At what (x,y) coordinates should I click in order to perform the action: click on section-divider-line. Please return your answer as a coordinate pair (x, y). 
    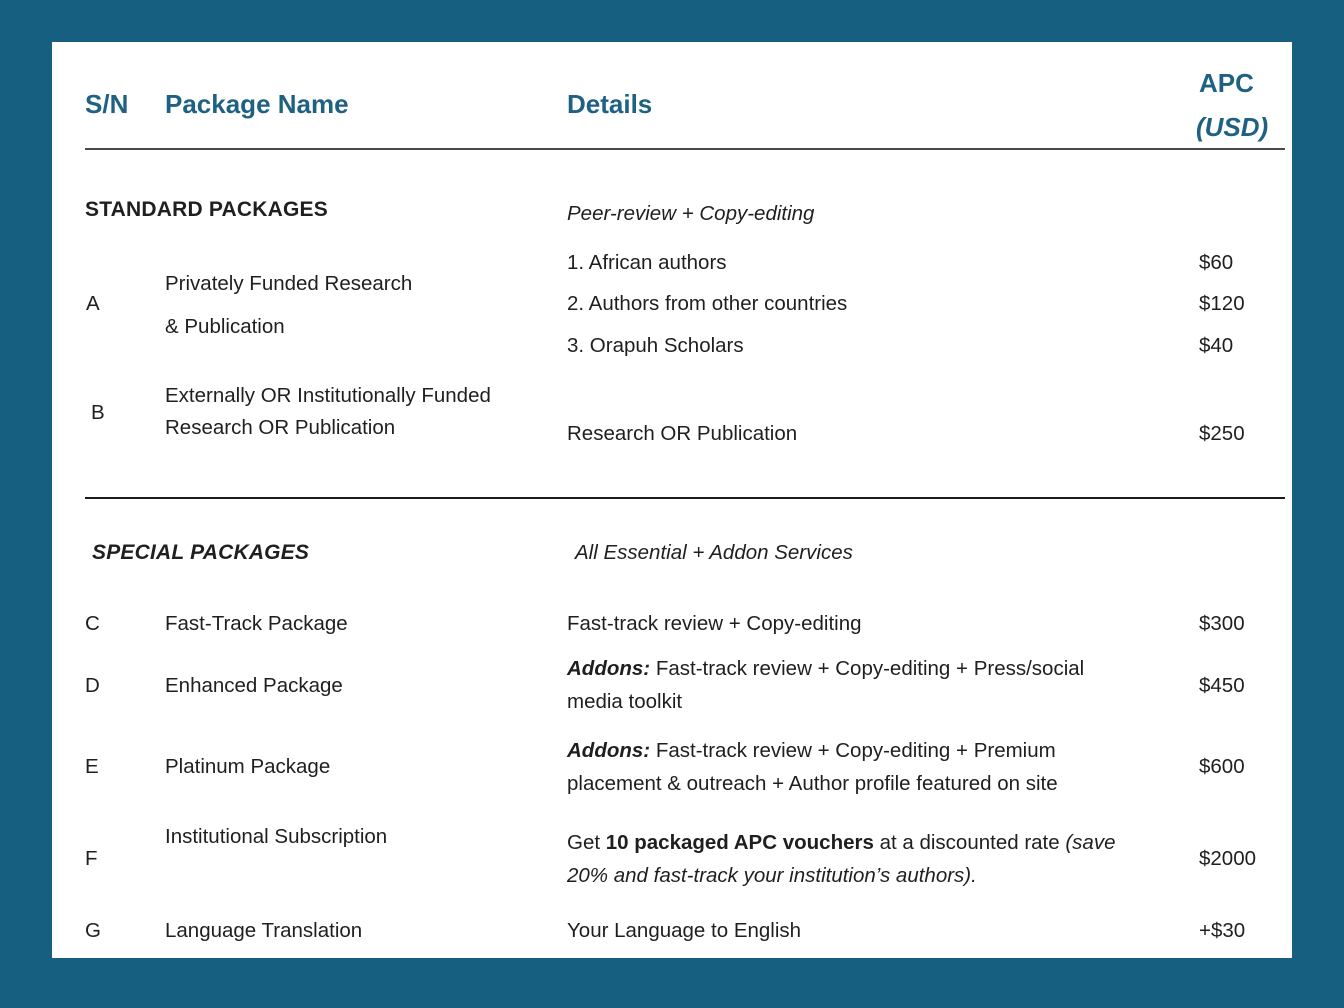
    Looking at the image, I should click on (685, 498).